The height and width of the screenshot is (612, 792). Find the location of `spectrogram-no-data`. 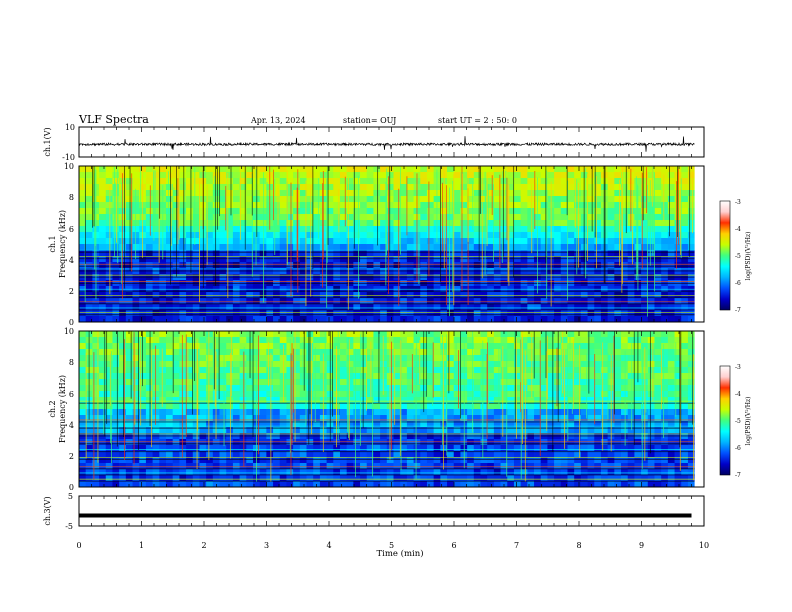

spectrogram-no-data is located at coordinates (699, 244).